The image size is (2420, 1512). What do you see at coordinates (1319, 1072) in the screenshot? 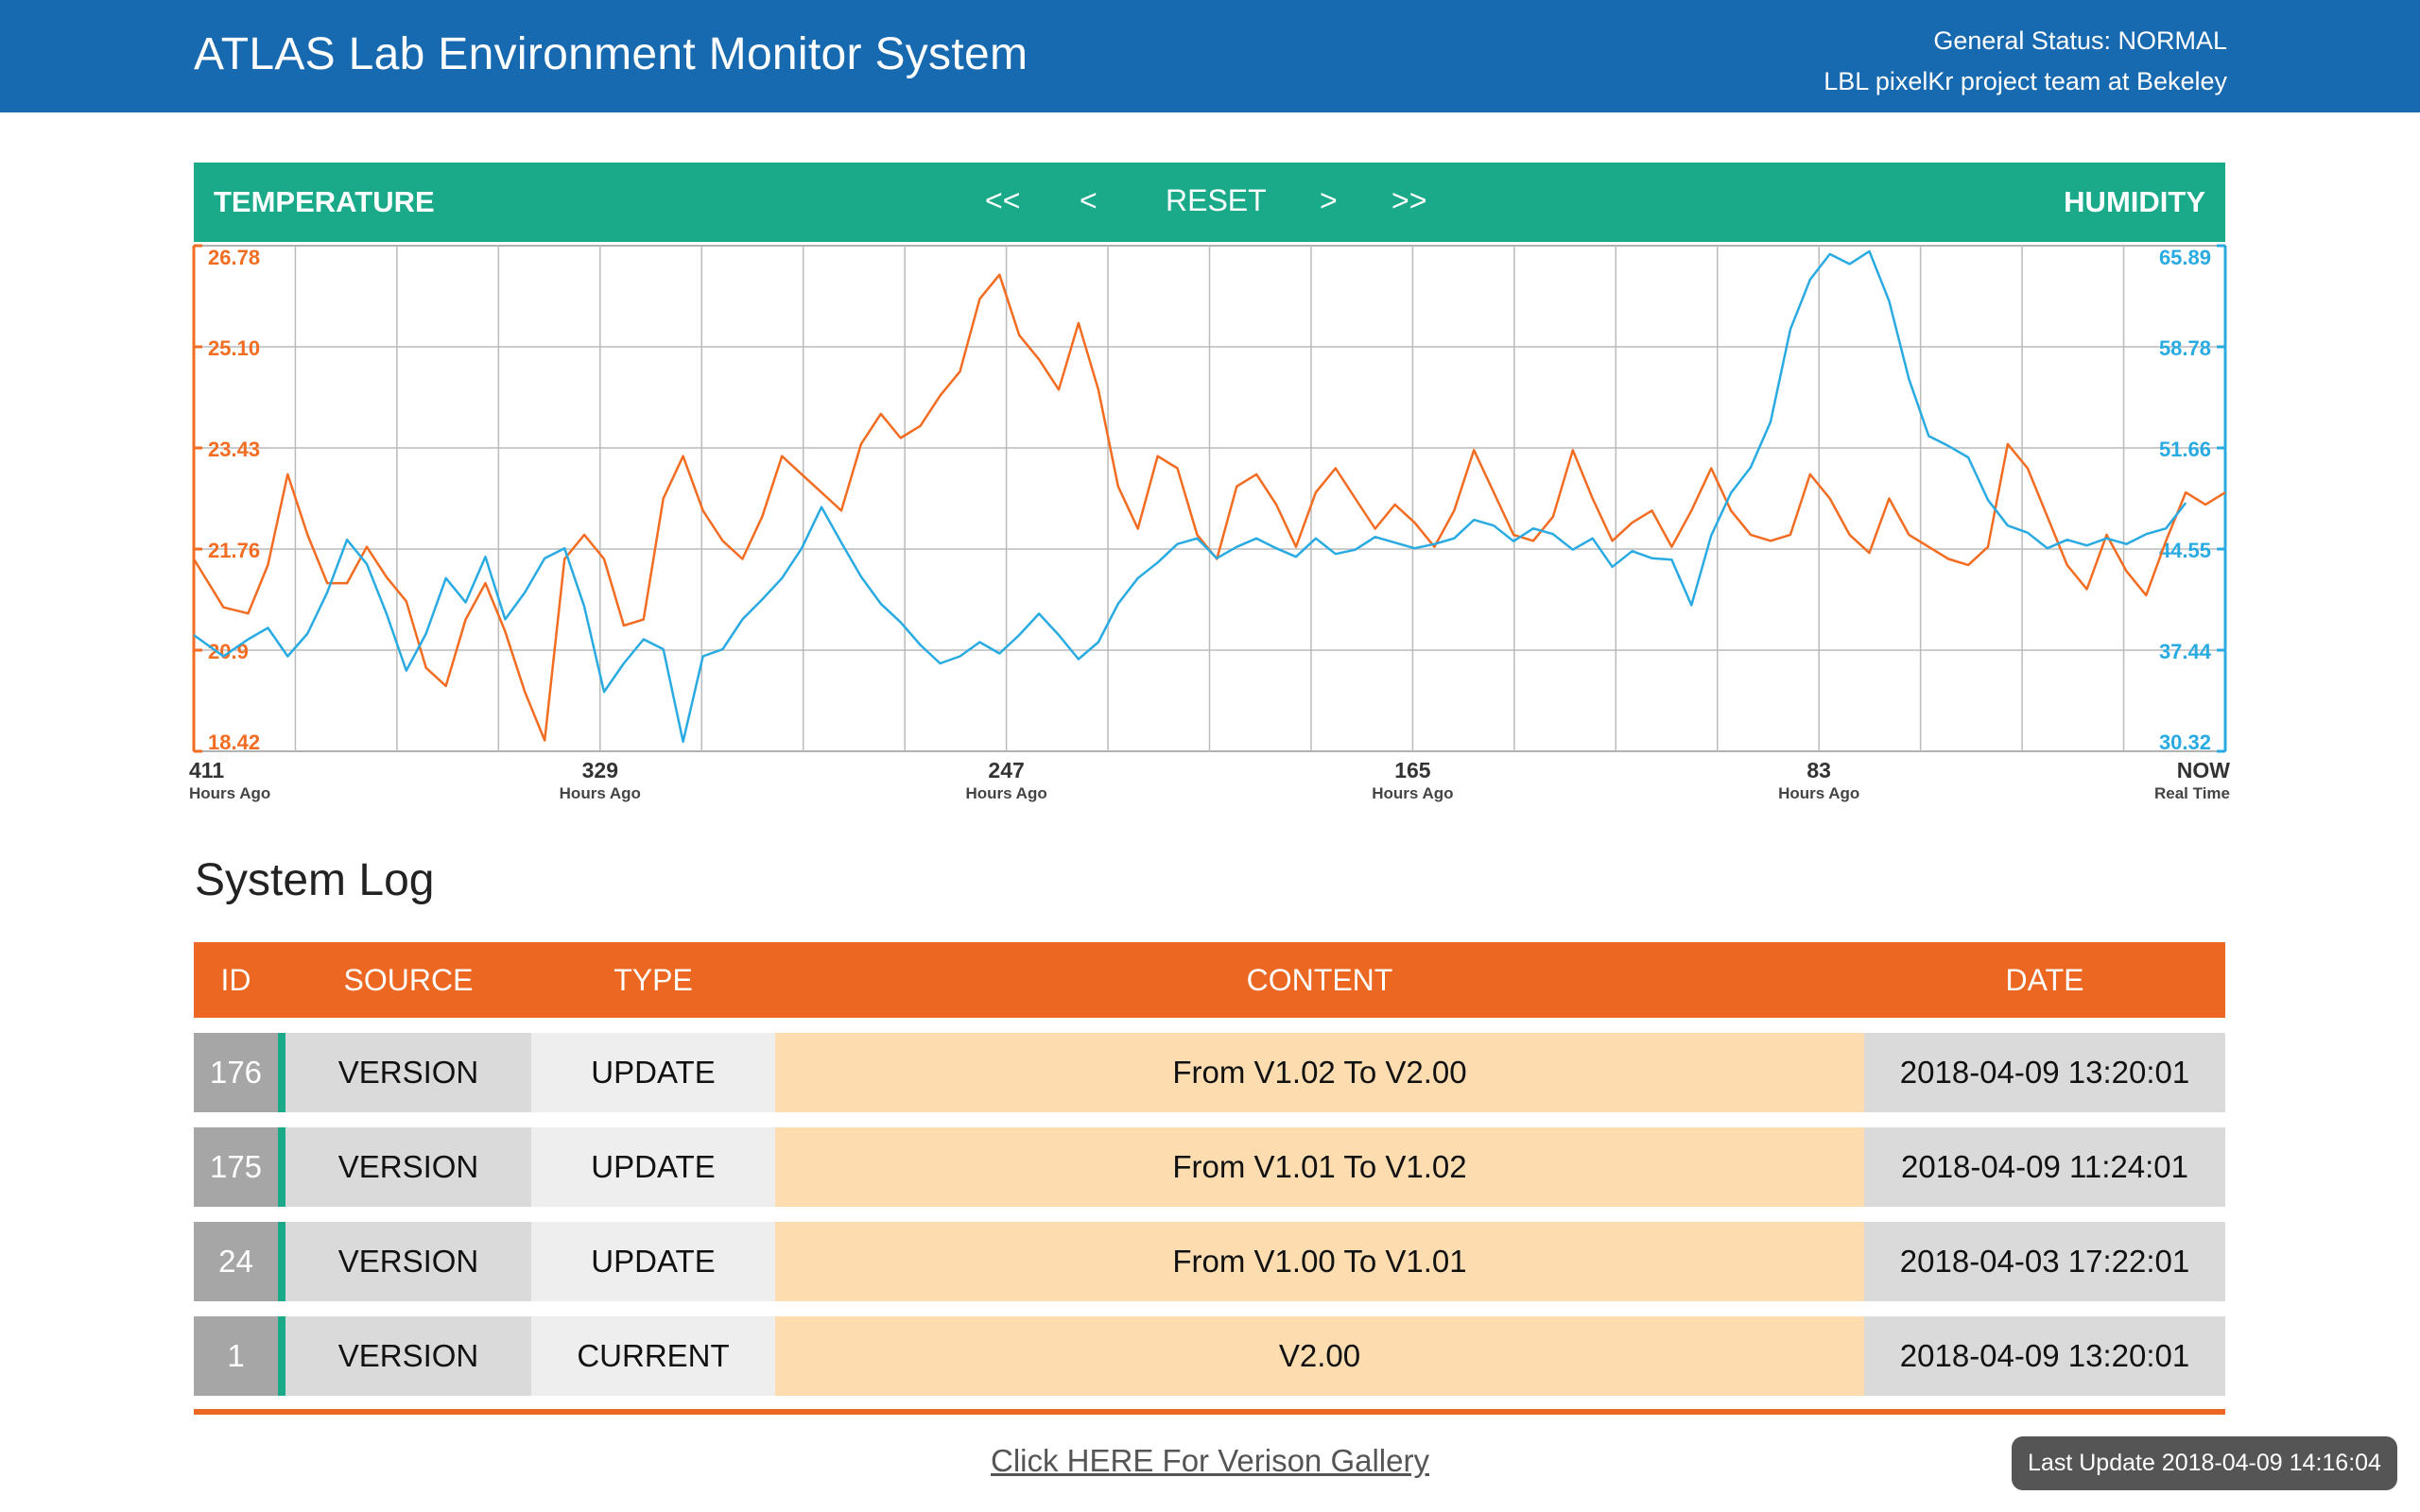
I see `row-content: From V1.02 To V2.00` at bounding box center [1319, 1072].